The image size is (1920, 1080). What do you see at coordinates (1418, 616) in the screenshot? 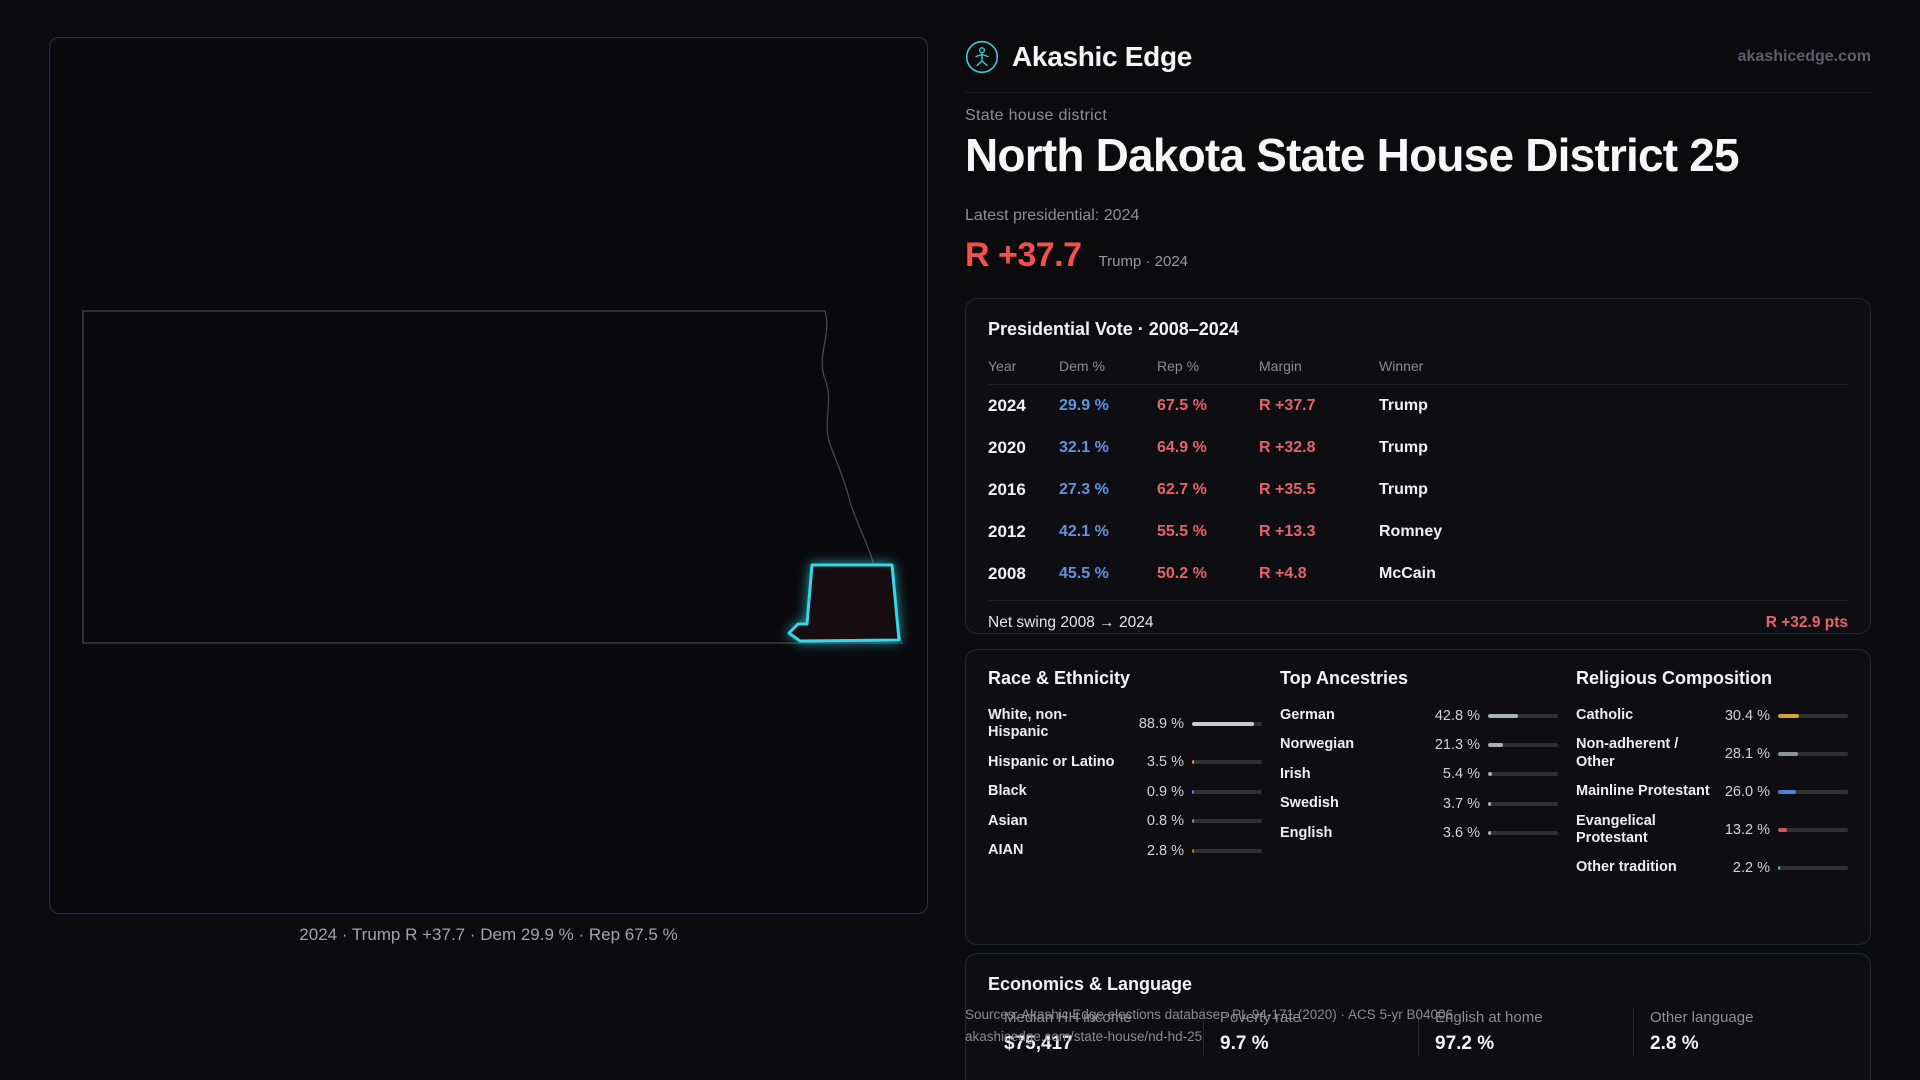
I see `net-swing-row: Net swing 2008 → 2024 R +32.9 pts` at bounding box center [1418, 616].